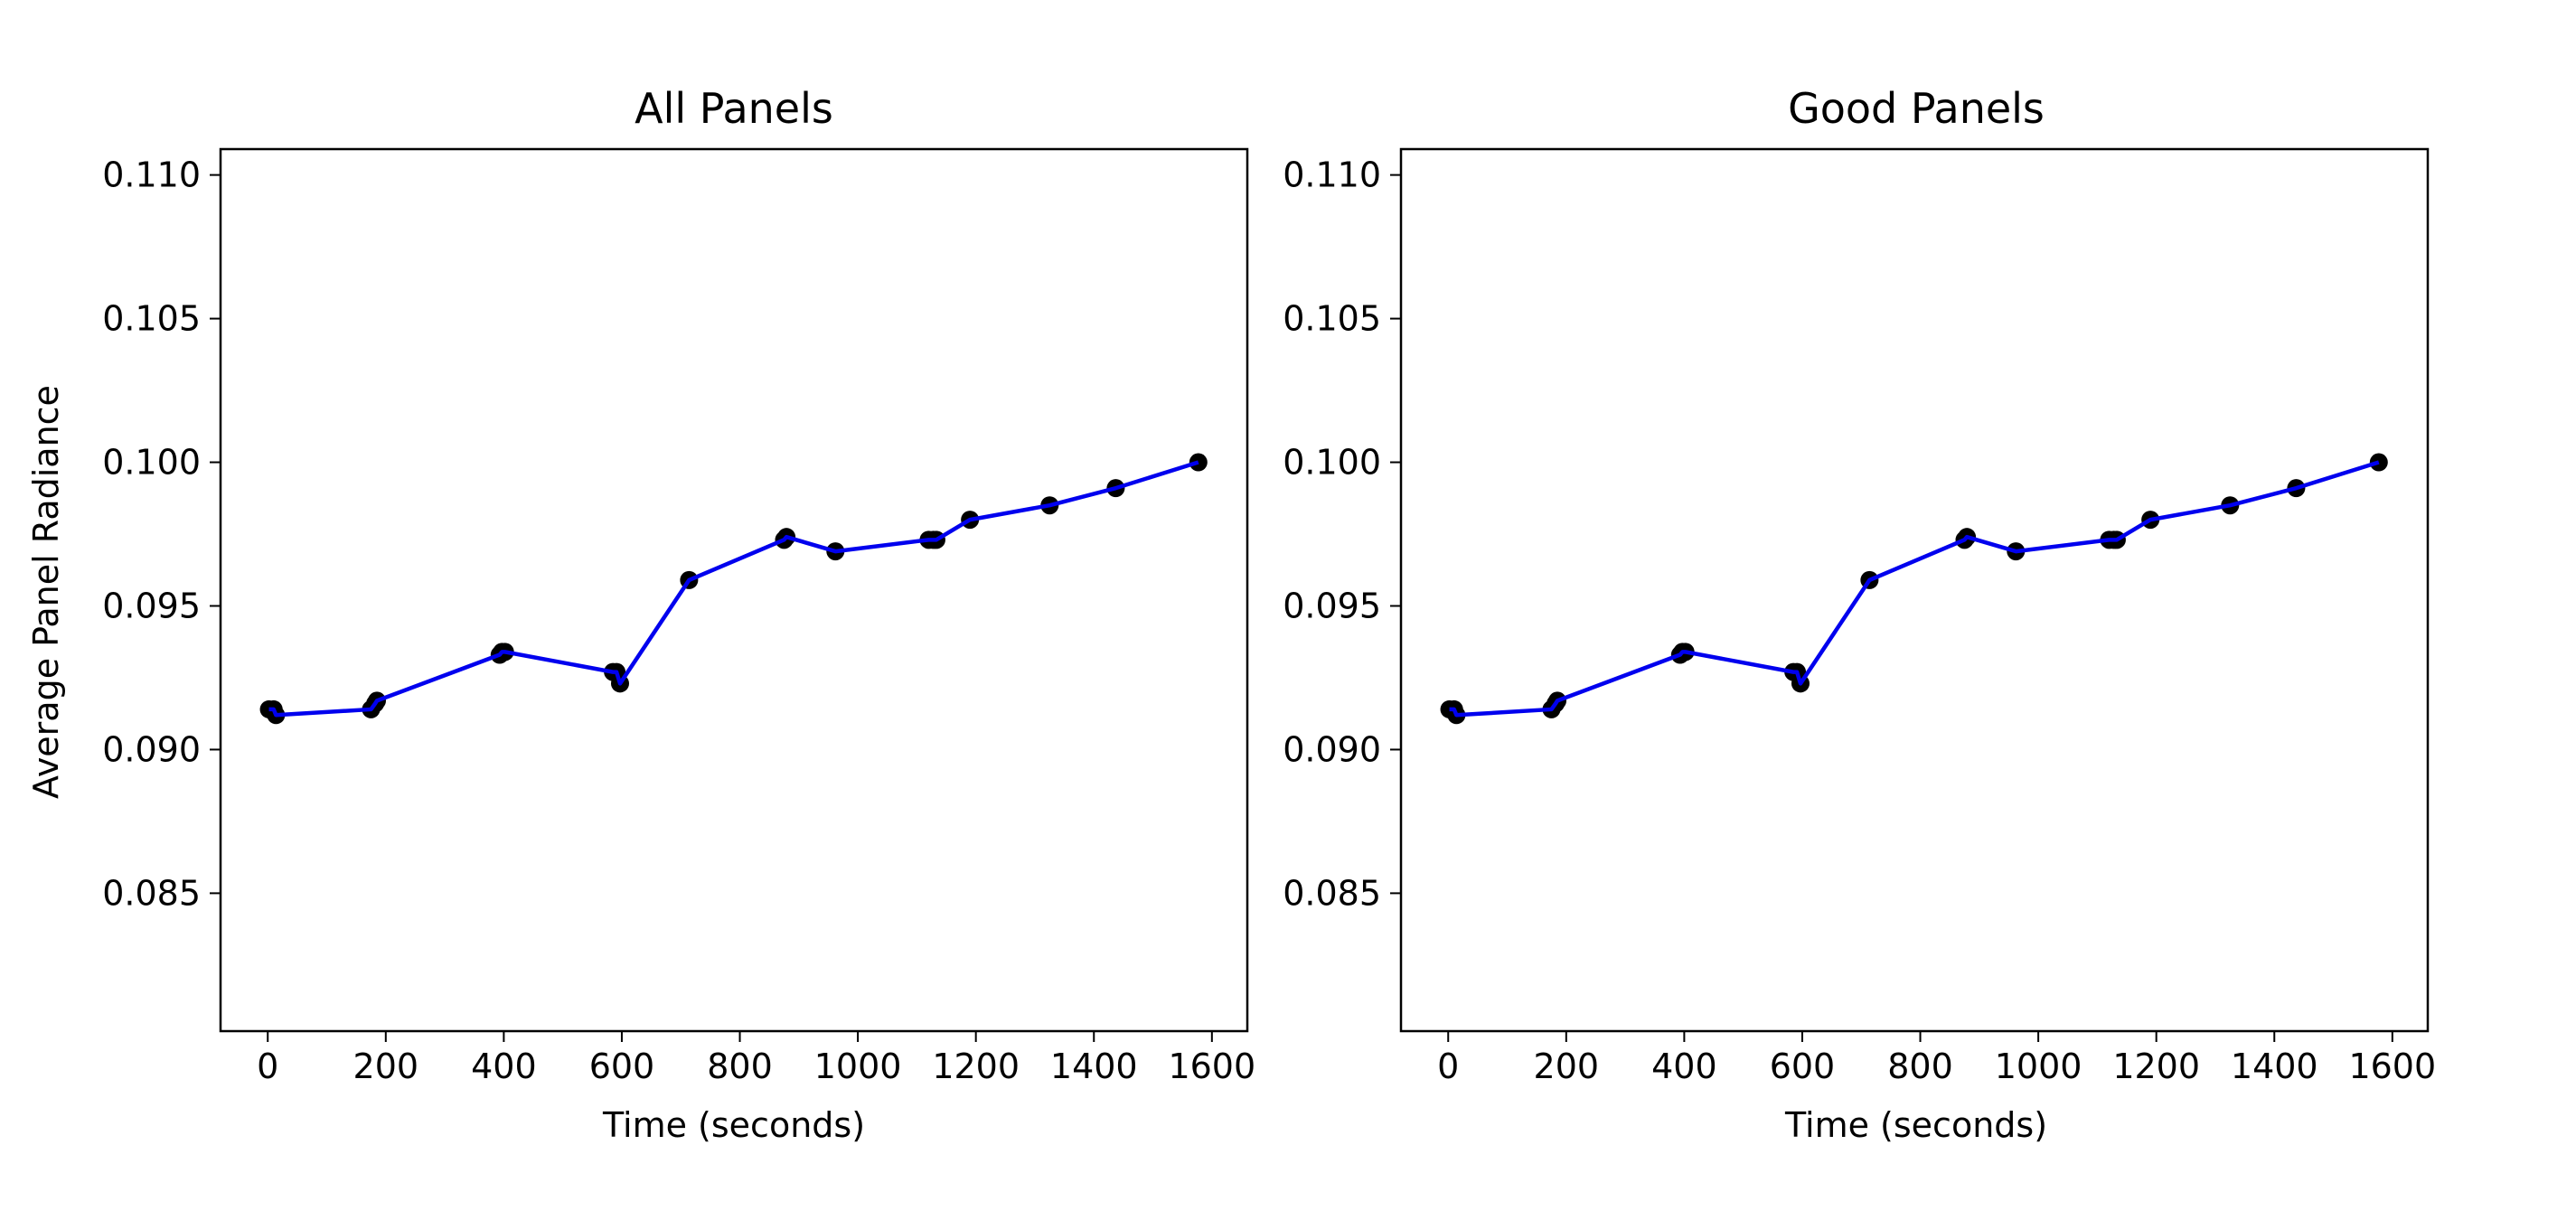 The height and width of the screenshot is (1220, 2576). What do you see at coordinates (734, 108) in the screenshot?
I see `chart-title: All Panels` at bounding box center [734, 108].